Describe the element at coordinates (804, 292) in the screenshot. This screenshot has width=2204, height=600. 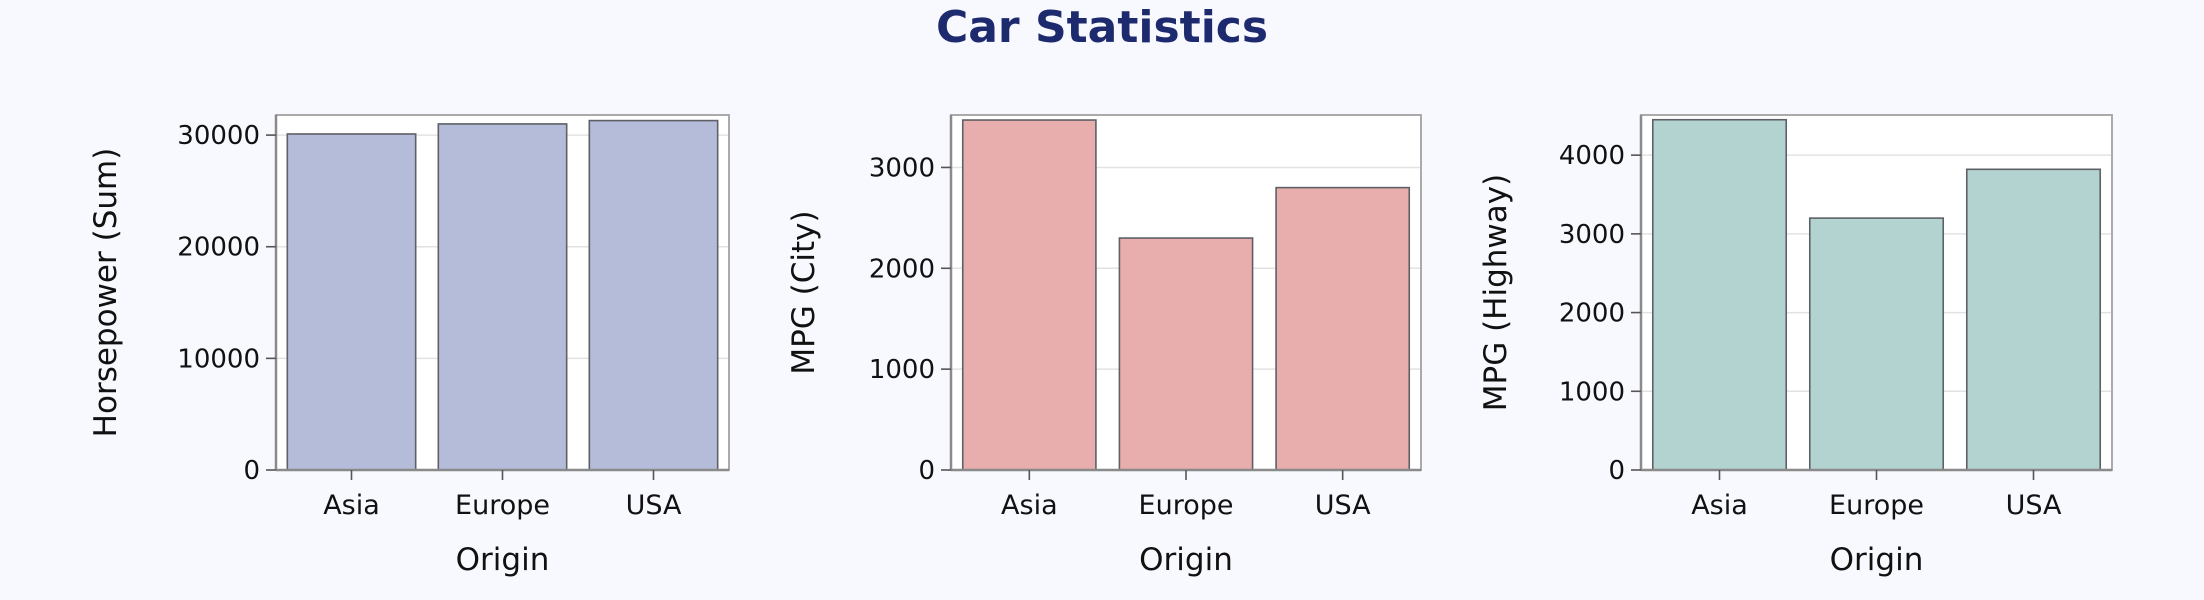
I see `y-axis-title: MPG (City)` at that location.